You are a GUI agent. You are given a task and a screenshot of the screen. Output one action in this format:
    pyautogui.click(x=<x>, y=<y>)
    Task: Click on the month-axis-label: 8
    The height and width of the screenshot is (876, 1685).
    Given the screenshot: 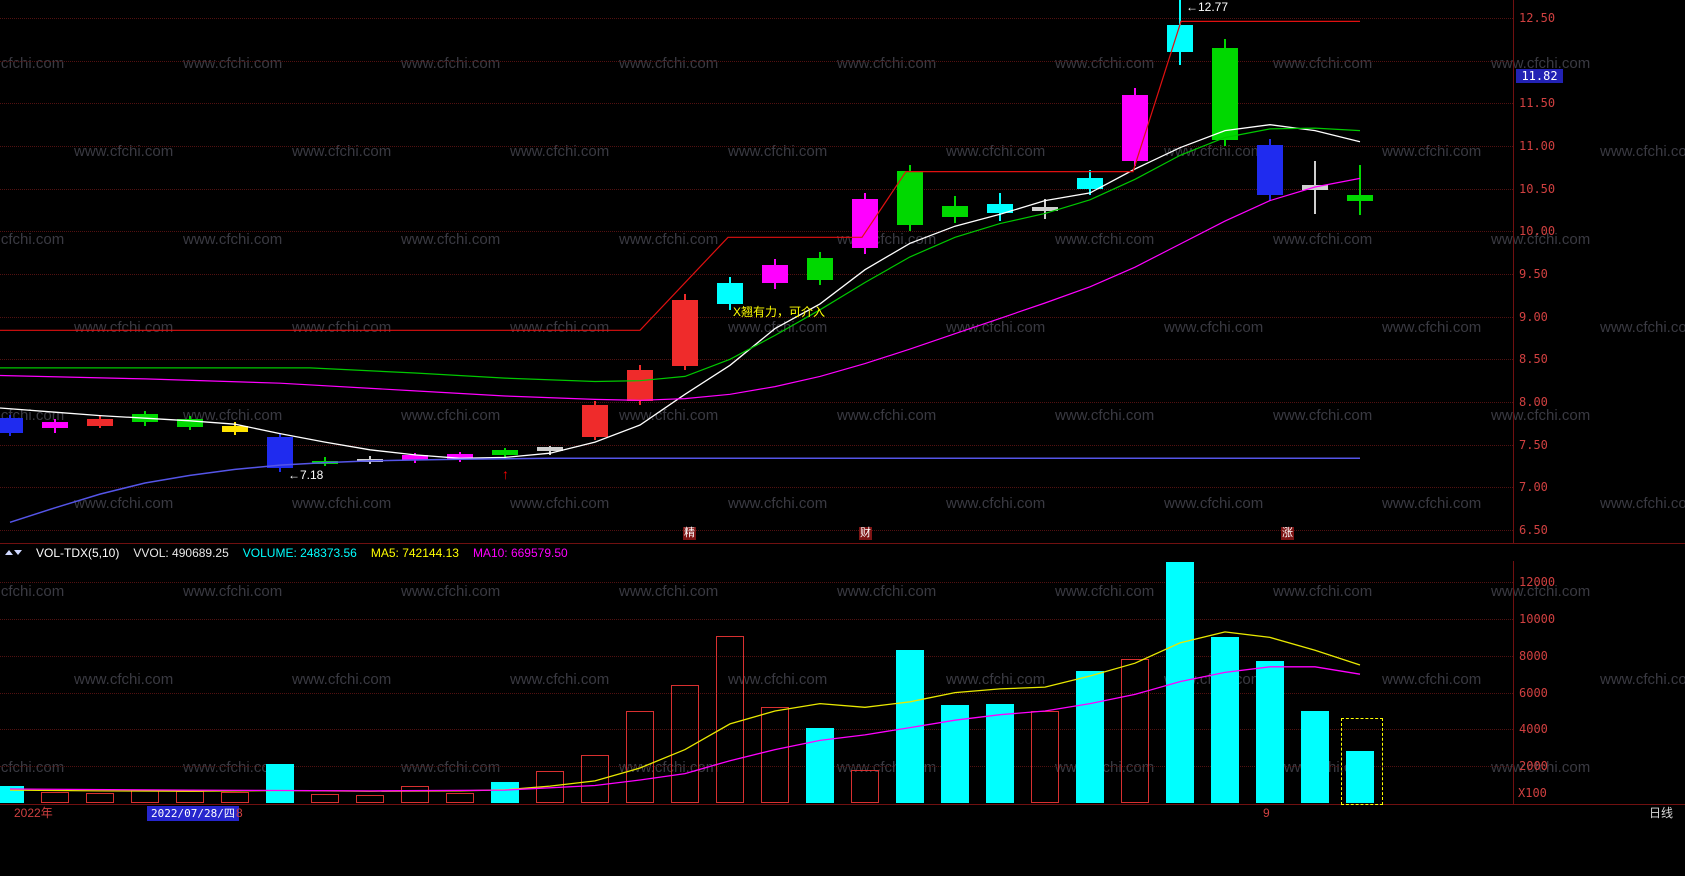 What is the action you would take?
    pyautogui.click(x=239, y=813)
    